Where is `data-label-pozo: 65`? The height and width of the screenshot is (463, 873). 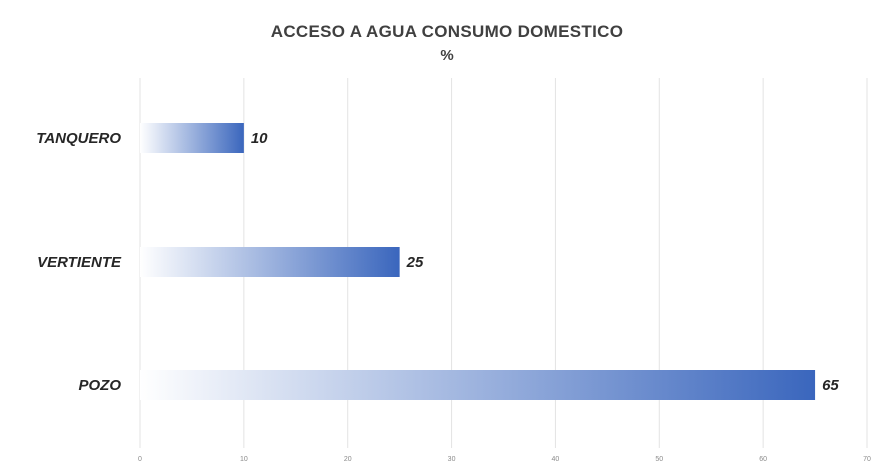 data-label-pozo: 65 is located at coordinates (830, 385).